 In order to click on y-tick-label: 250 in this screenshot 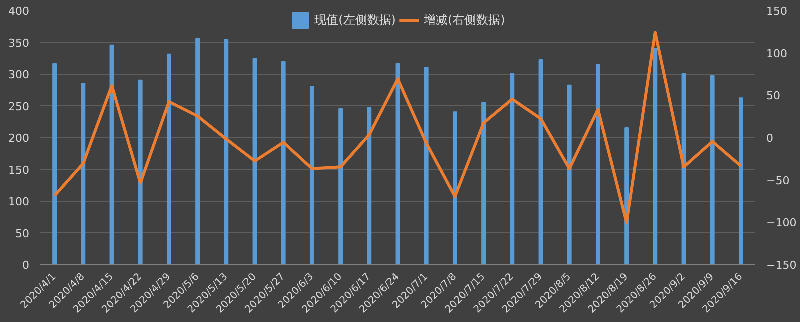, I will do `click(19, 107)`.